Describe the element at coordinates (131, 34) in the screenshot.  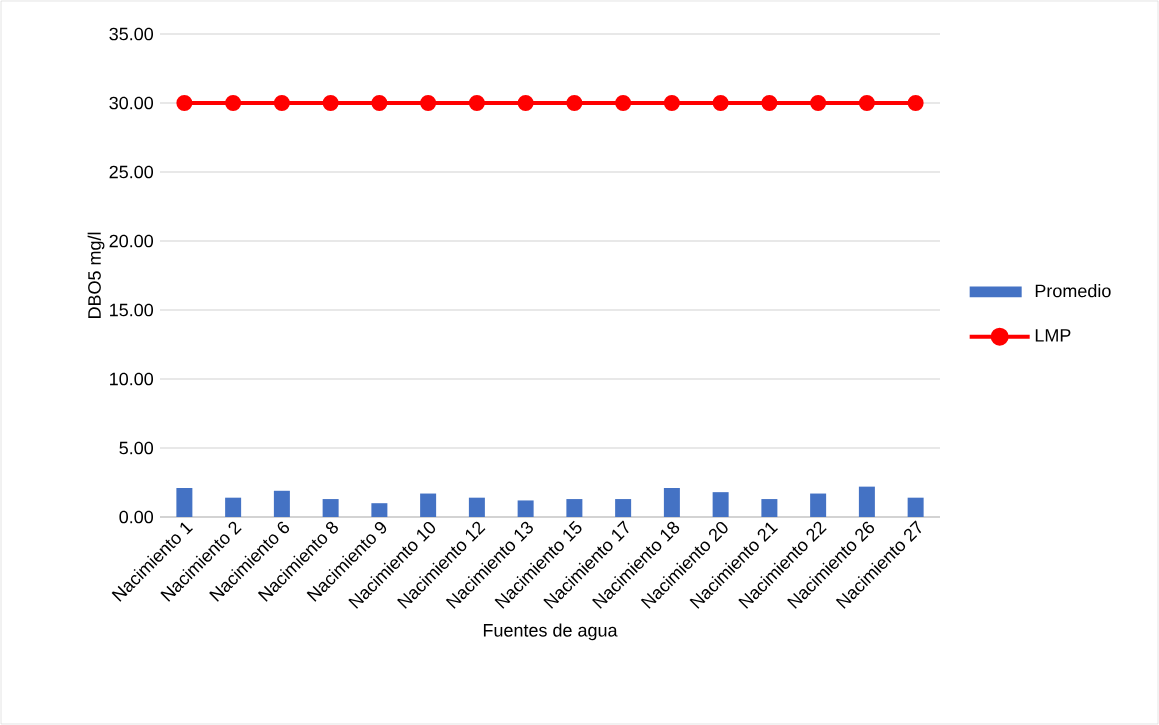
I see `y-tick-label: 35.00` at that location.